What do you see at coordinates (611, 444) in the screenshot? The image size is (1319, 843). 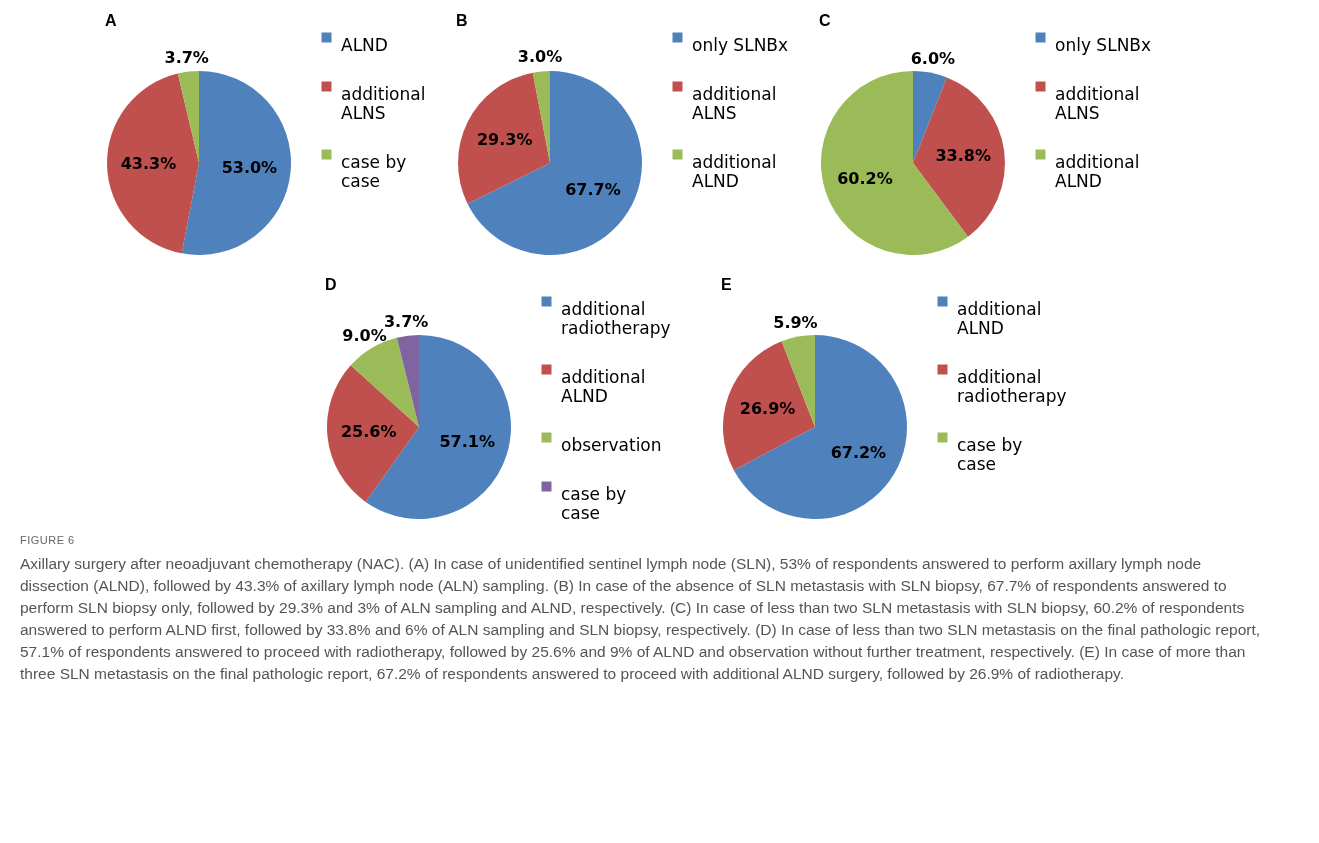 I see `legend-label: observation` at bounding box center [611, 444].